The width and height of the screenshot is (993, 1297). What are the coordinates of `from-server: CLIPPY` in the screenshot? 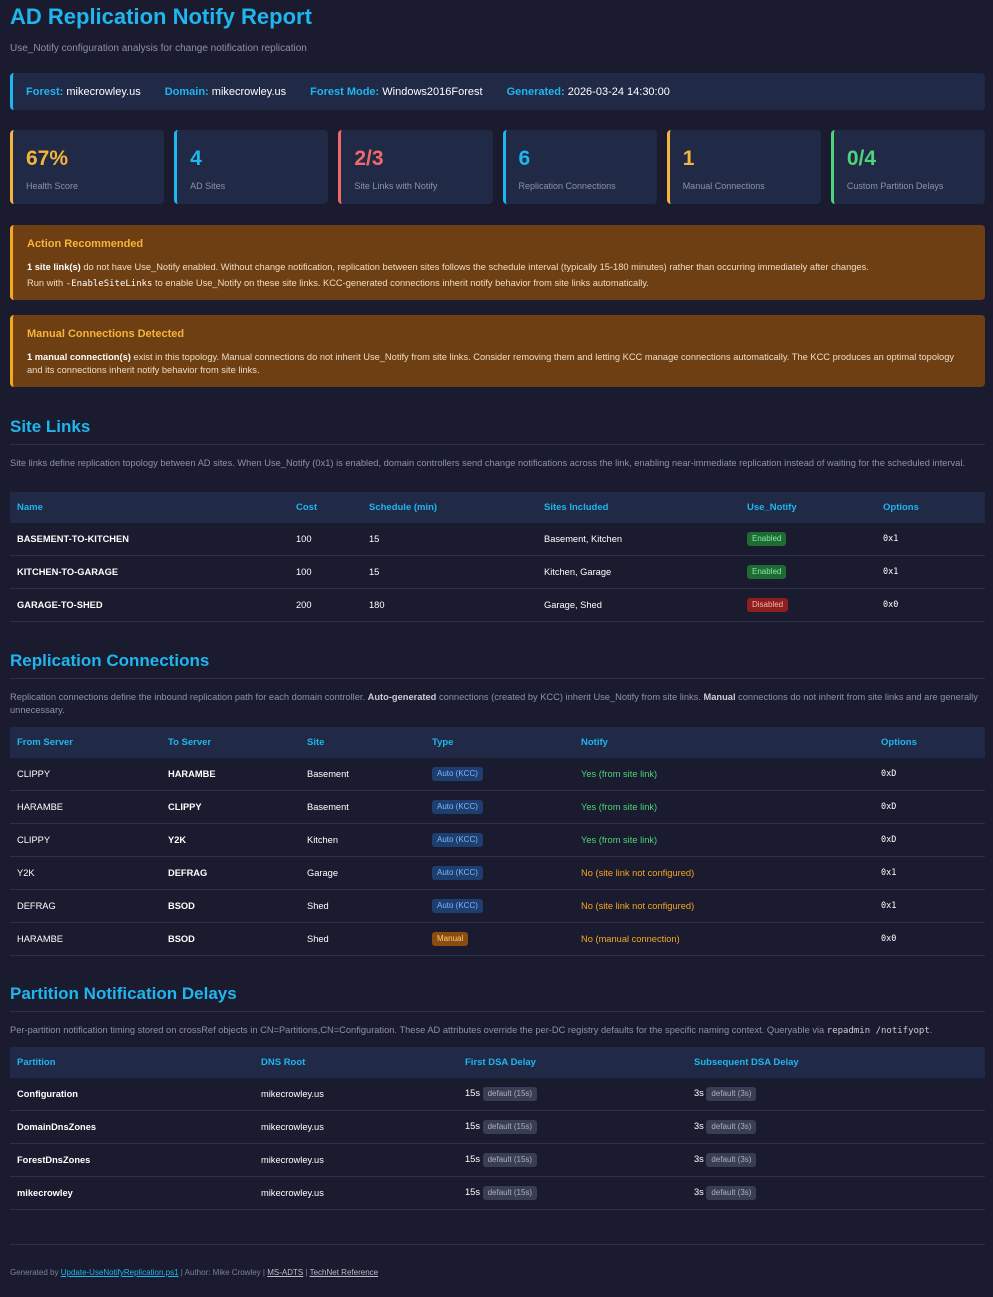 It's located at (85, 774).